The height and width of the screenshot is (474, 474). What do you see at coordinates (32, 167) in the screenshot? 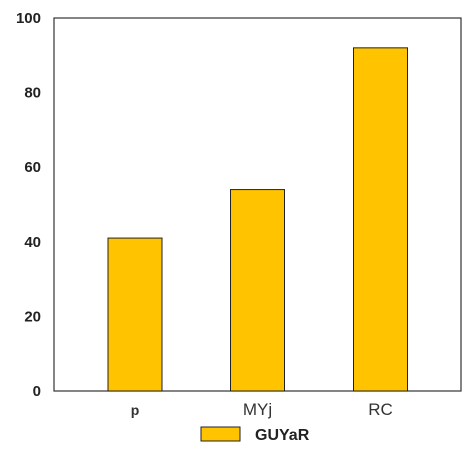
I see `y-tick-label: 60` at bounding box center [32, 167].